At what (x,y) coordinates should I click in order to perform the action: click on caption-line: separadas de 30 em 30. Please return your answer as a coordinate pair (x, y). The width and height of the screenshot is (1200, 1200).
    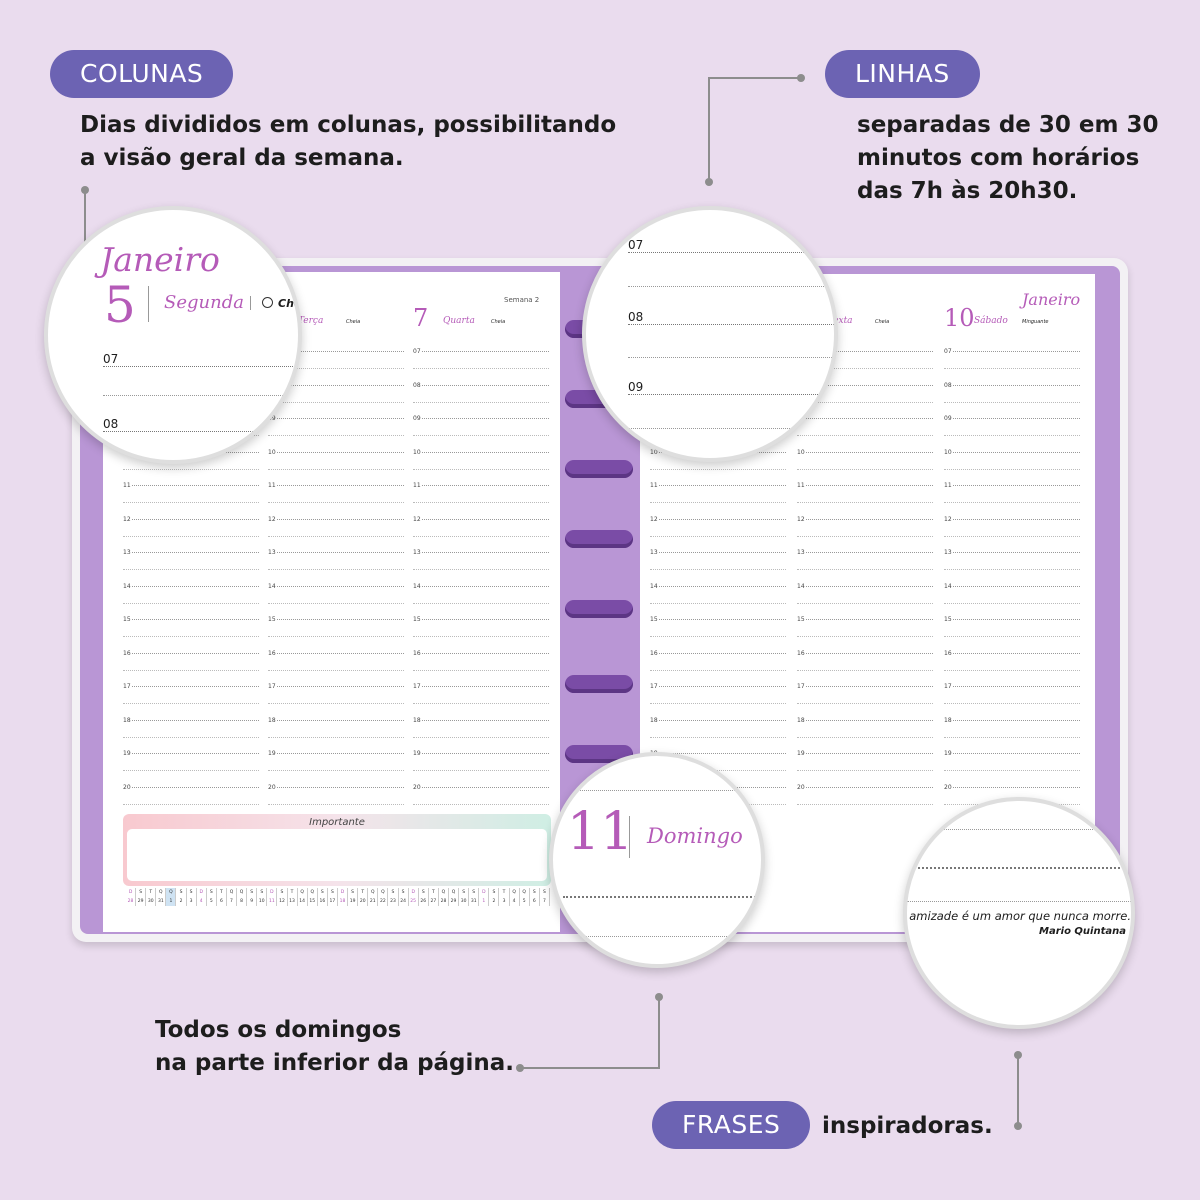
    Looking at the image, I should click on (1008, 125).